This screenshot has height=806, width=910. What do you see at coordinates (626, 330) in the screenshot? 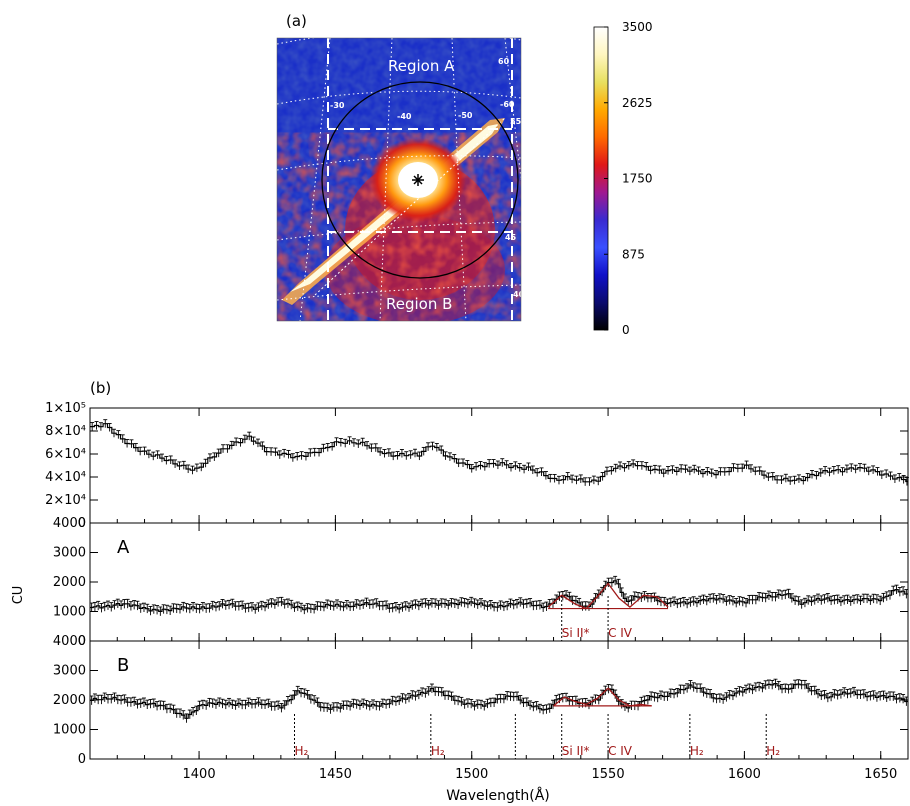
I see `colorbar-tick-label: 0` at bounding box center [626, 330].